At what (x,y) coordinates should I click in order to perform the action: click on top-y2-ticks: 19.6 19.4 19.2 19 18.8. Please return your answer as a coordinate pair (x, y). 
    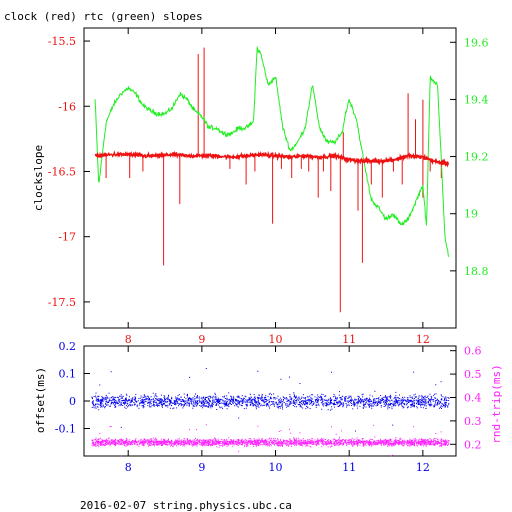
    Looking at the image, I should click on (469, 157).